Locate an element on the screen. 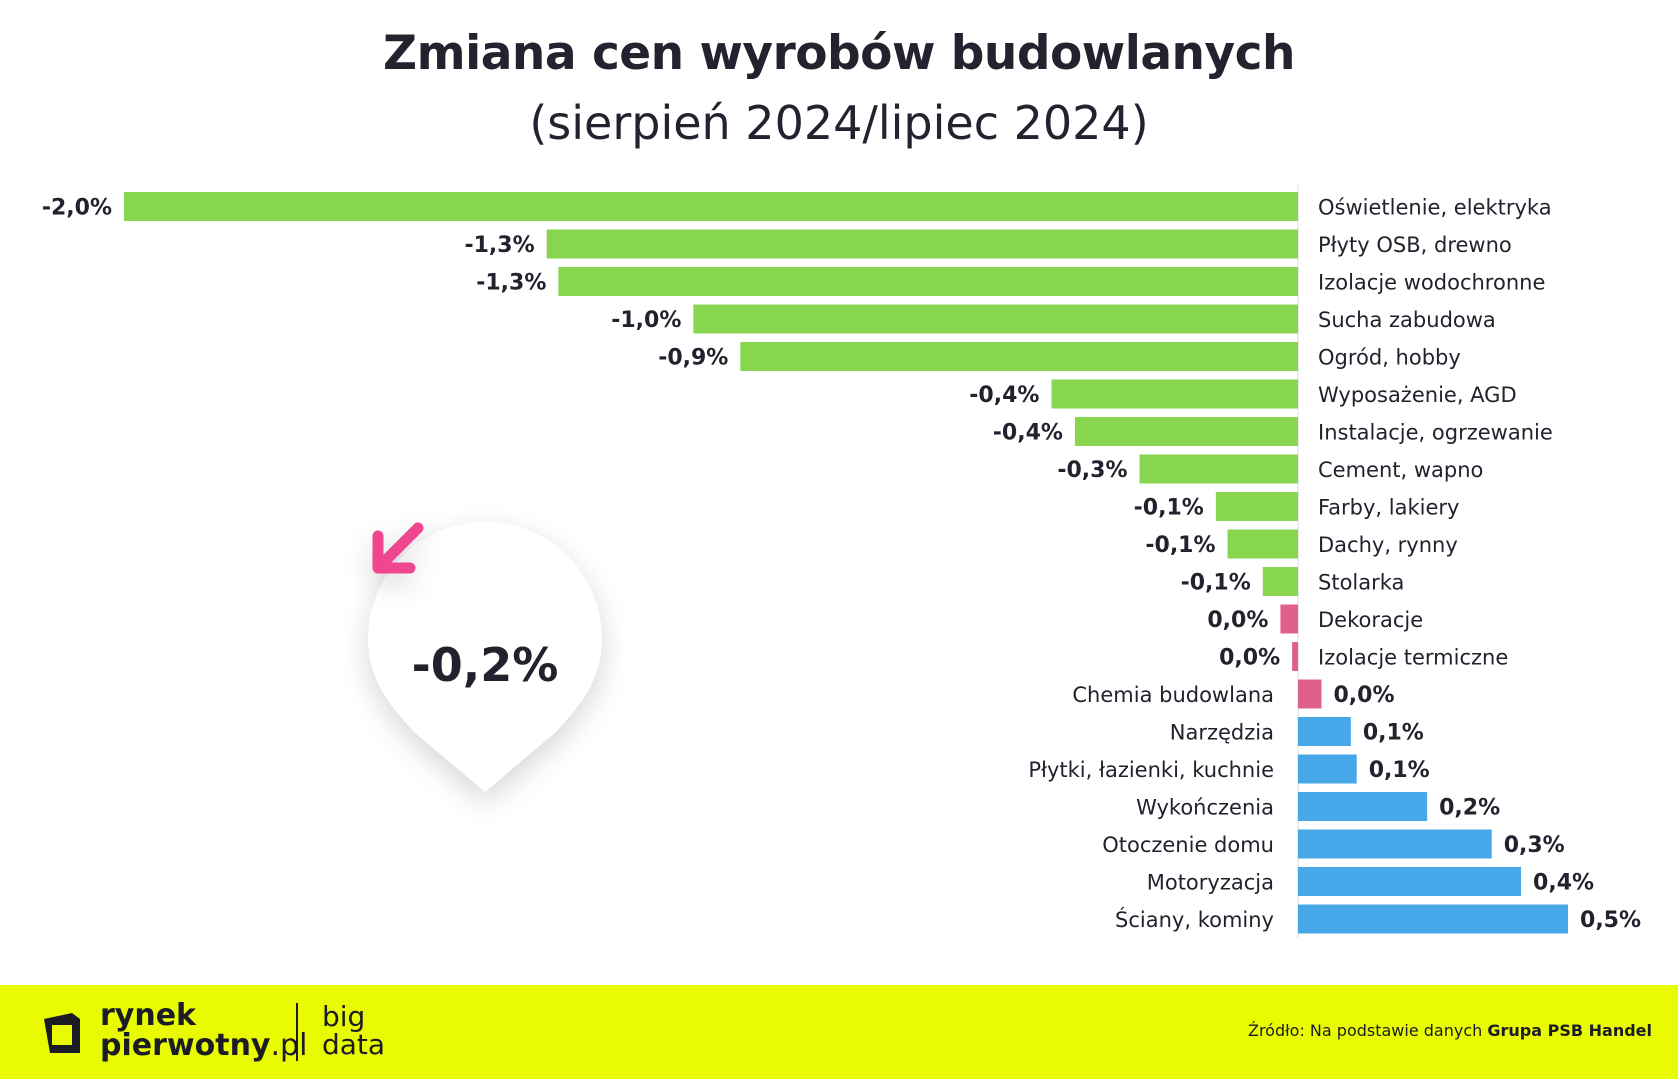 Image resolution: width=1678 pixels, height=1079 pixels. category-label-14: Narzędzia is located at coordinates (1222, 733).